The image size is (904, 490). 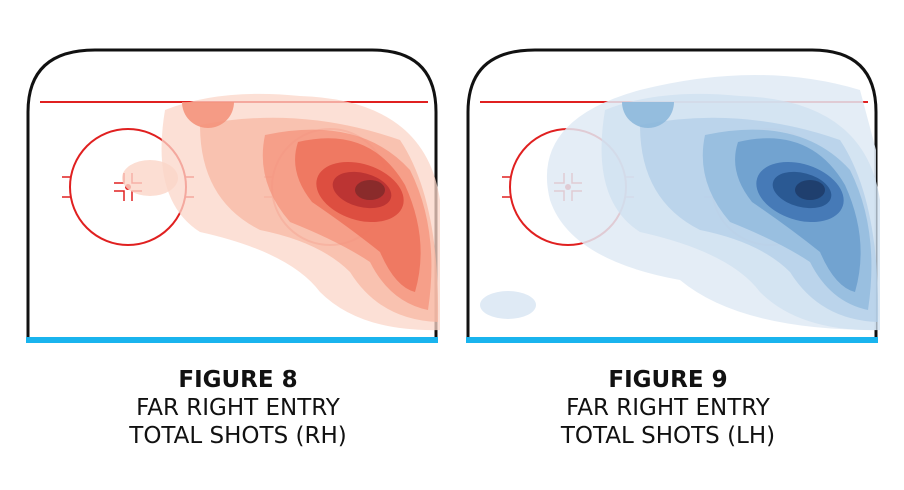 What do you see at coordinates (238, 436) in the screenshot?
I see `caption-line: TOTAL SHOTS (RH)` at bounding box center [238, 436].